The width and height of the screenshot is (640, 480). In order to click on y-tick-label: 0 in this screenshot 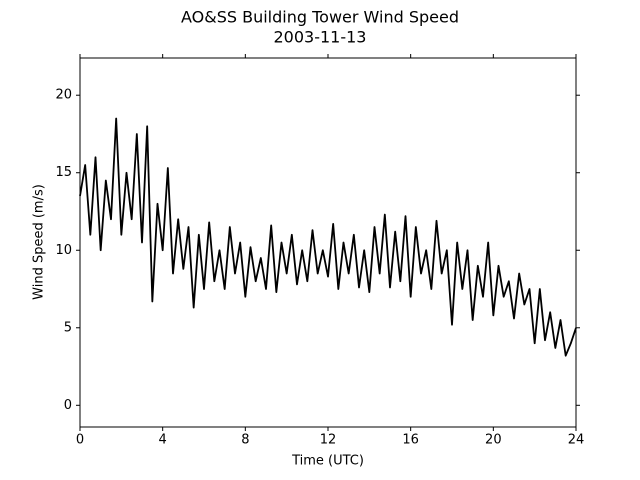, I will do `click(68, 405)`.